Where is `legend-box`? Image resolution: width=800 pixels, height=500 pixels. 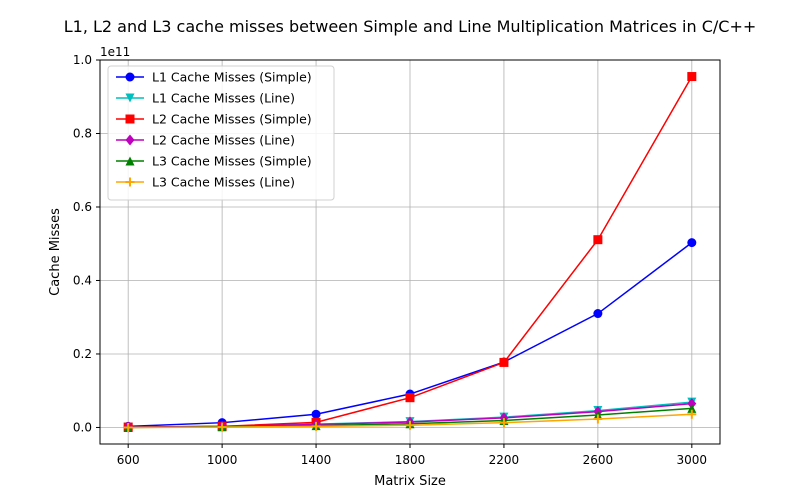 legend-box is located at coordinates (221, 133).